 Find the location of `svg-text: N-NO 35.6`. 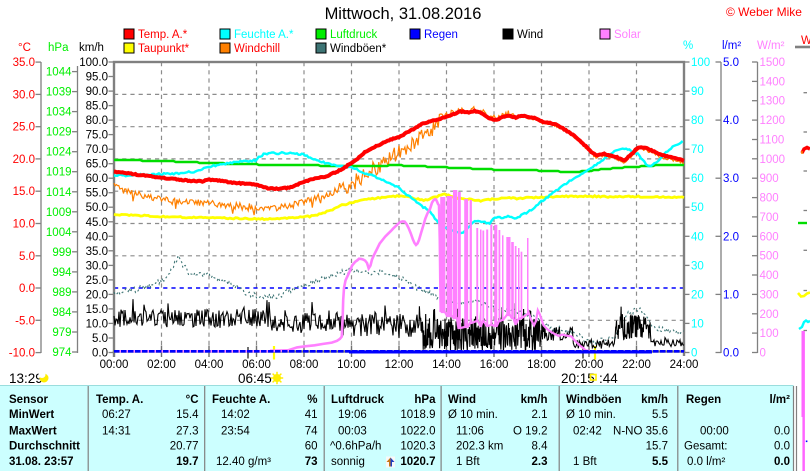

svg-text: N-NO 35.6 is located at coordinates (640, 431).